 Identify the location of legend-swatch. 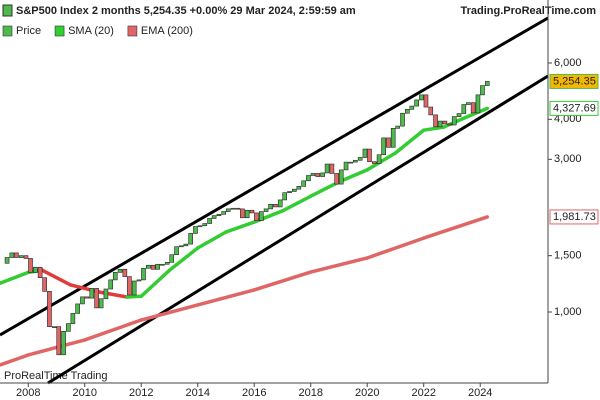
(7, 31).